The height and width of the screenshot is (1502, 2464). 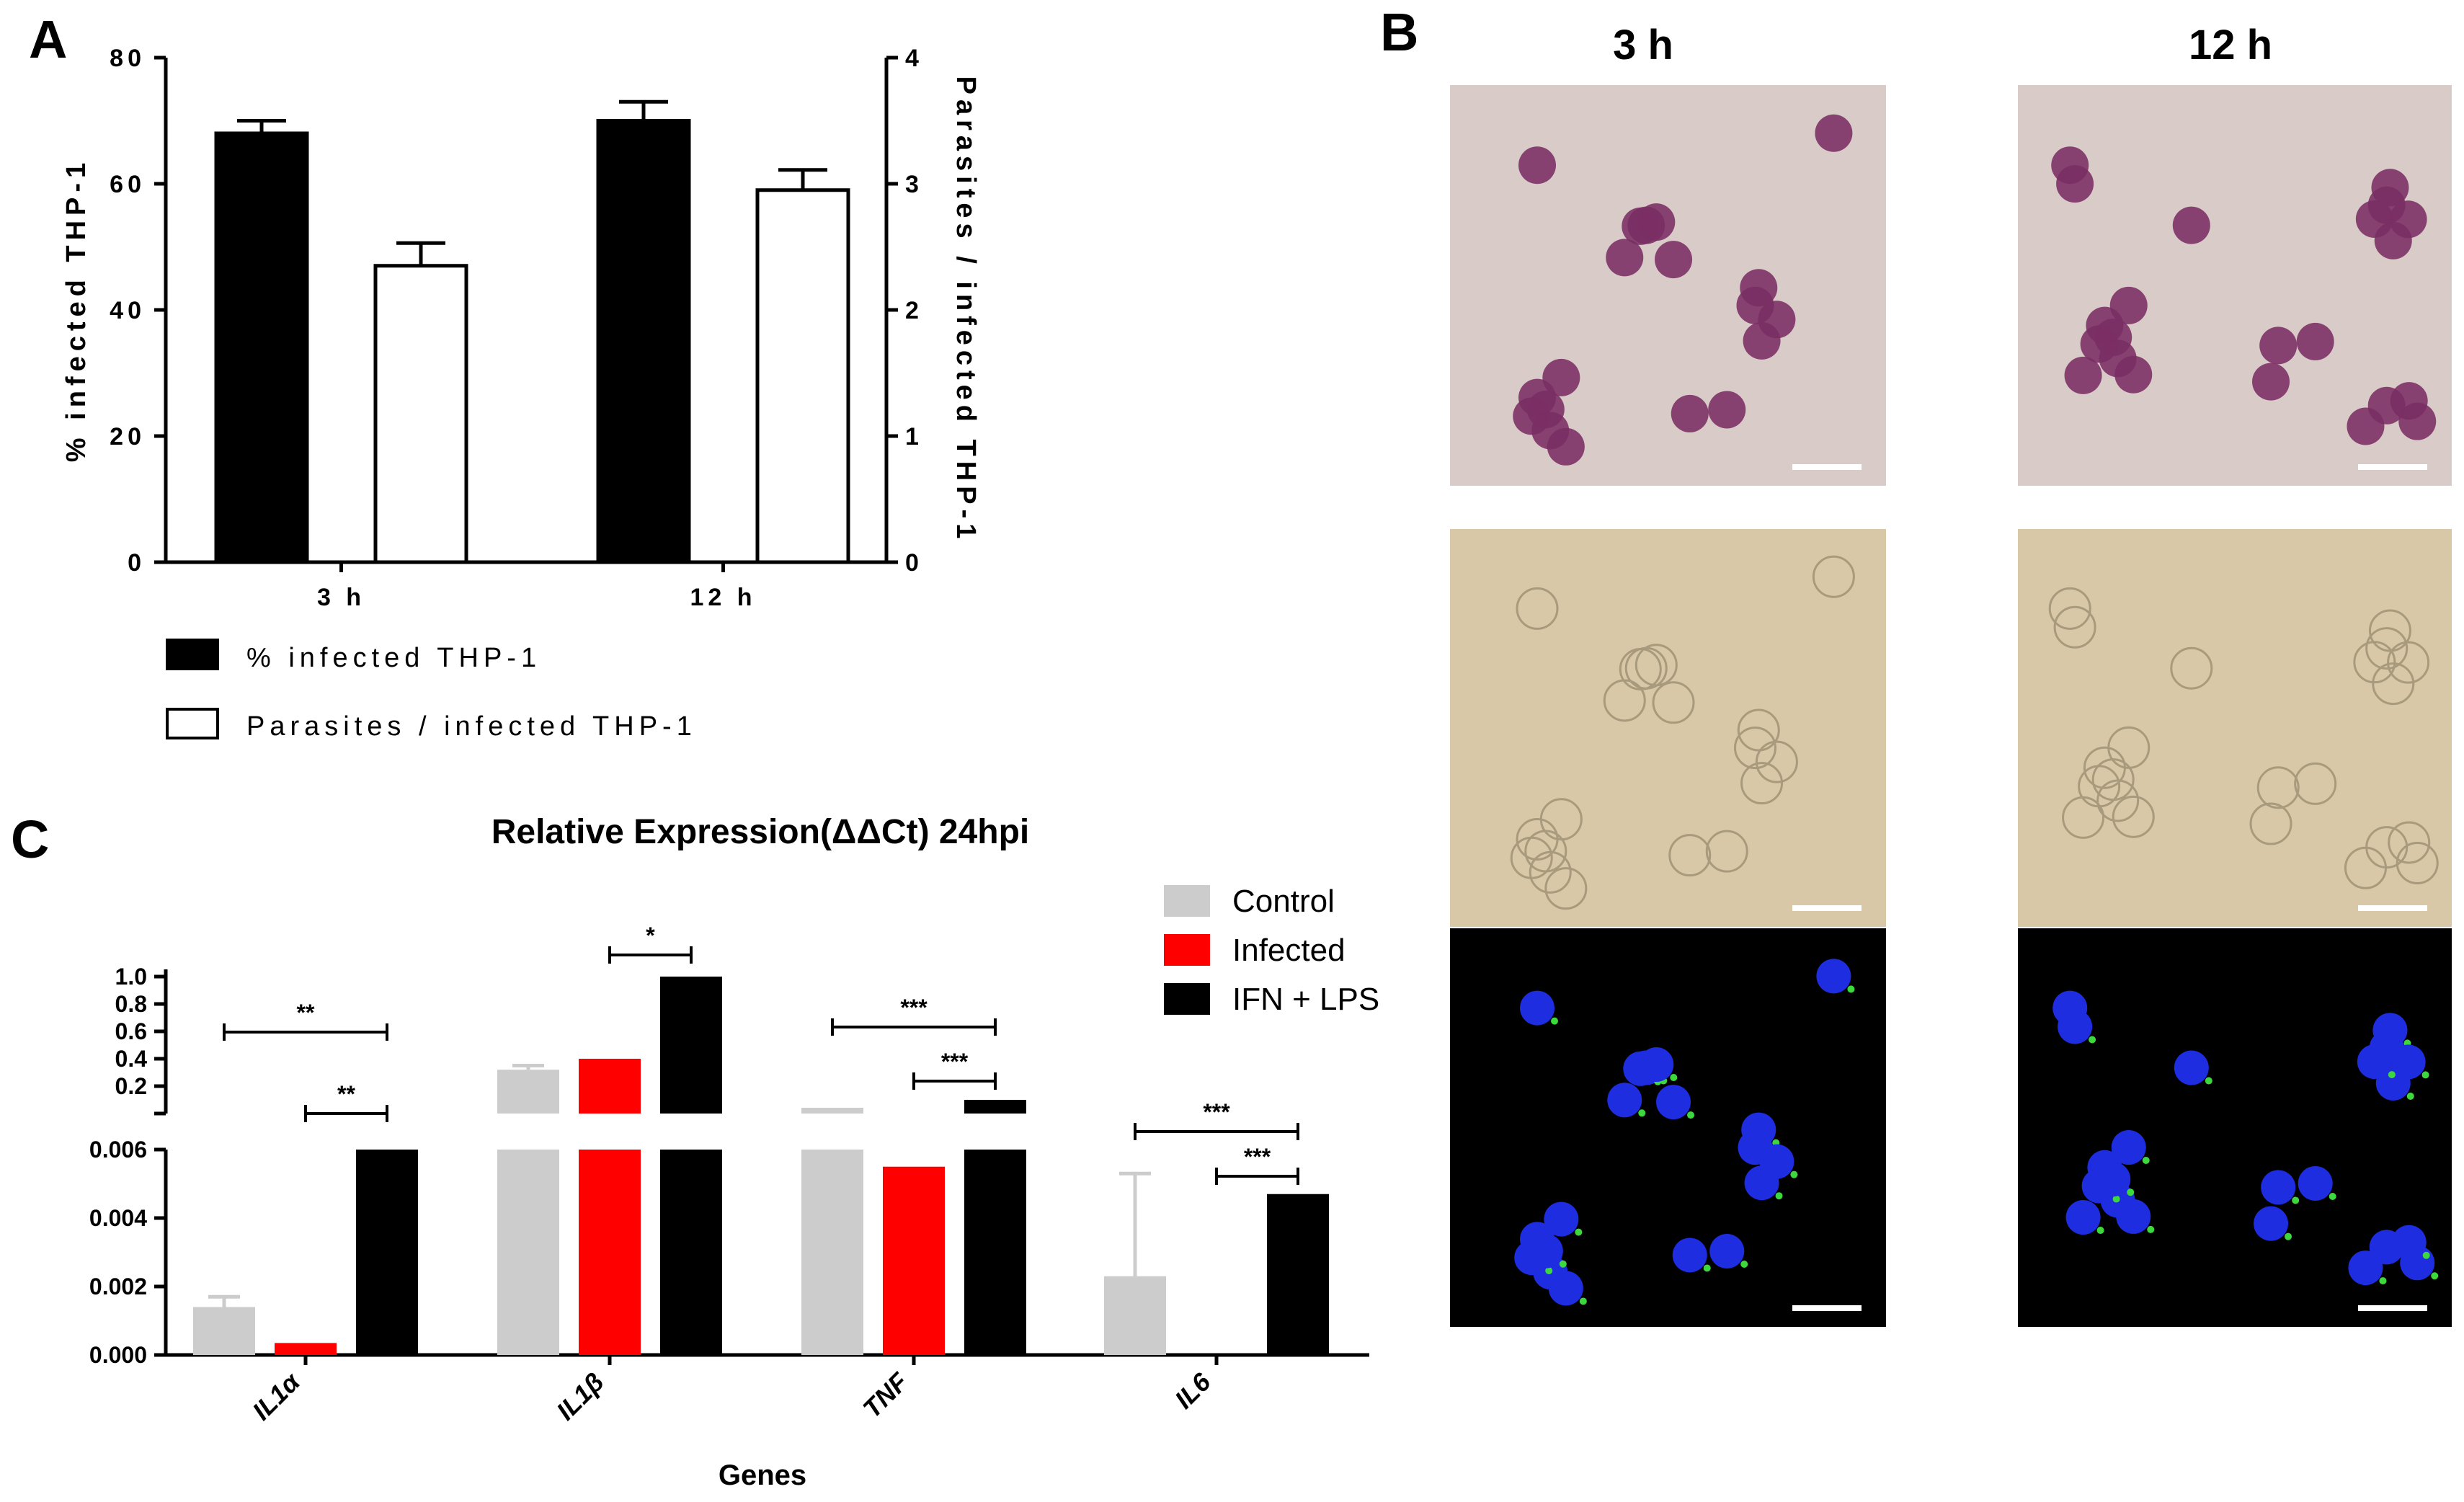 I want to click on bar-ifn-lps-il6, so click(x=1298, y=1274).